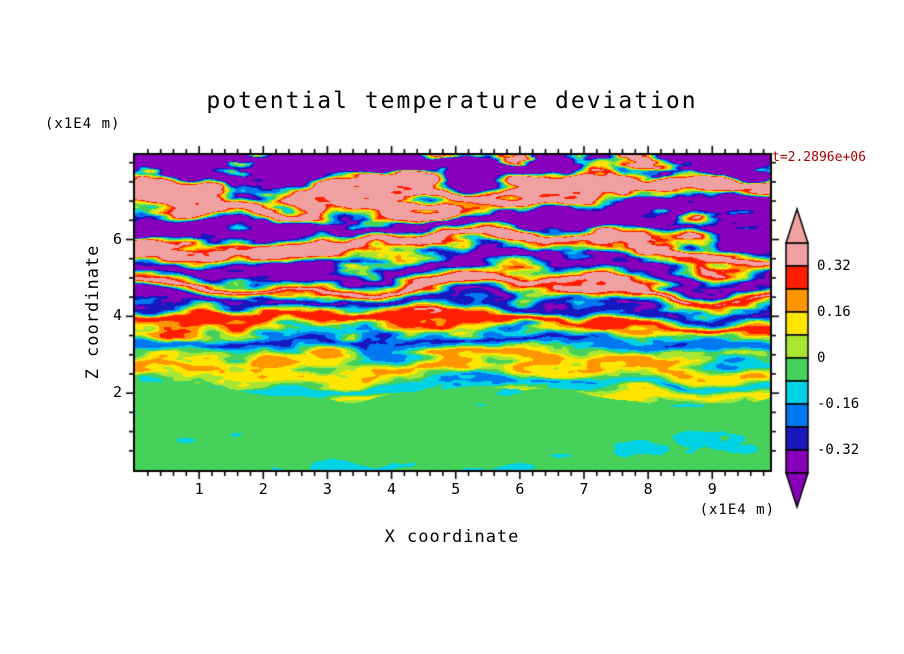  What do you see at coordinates (838, 404) in the screenshot?
I see `colorbar-tick-label: -0.16` at bounding box center [838, 404].